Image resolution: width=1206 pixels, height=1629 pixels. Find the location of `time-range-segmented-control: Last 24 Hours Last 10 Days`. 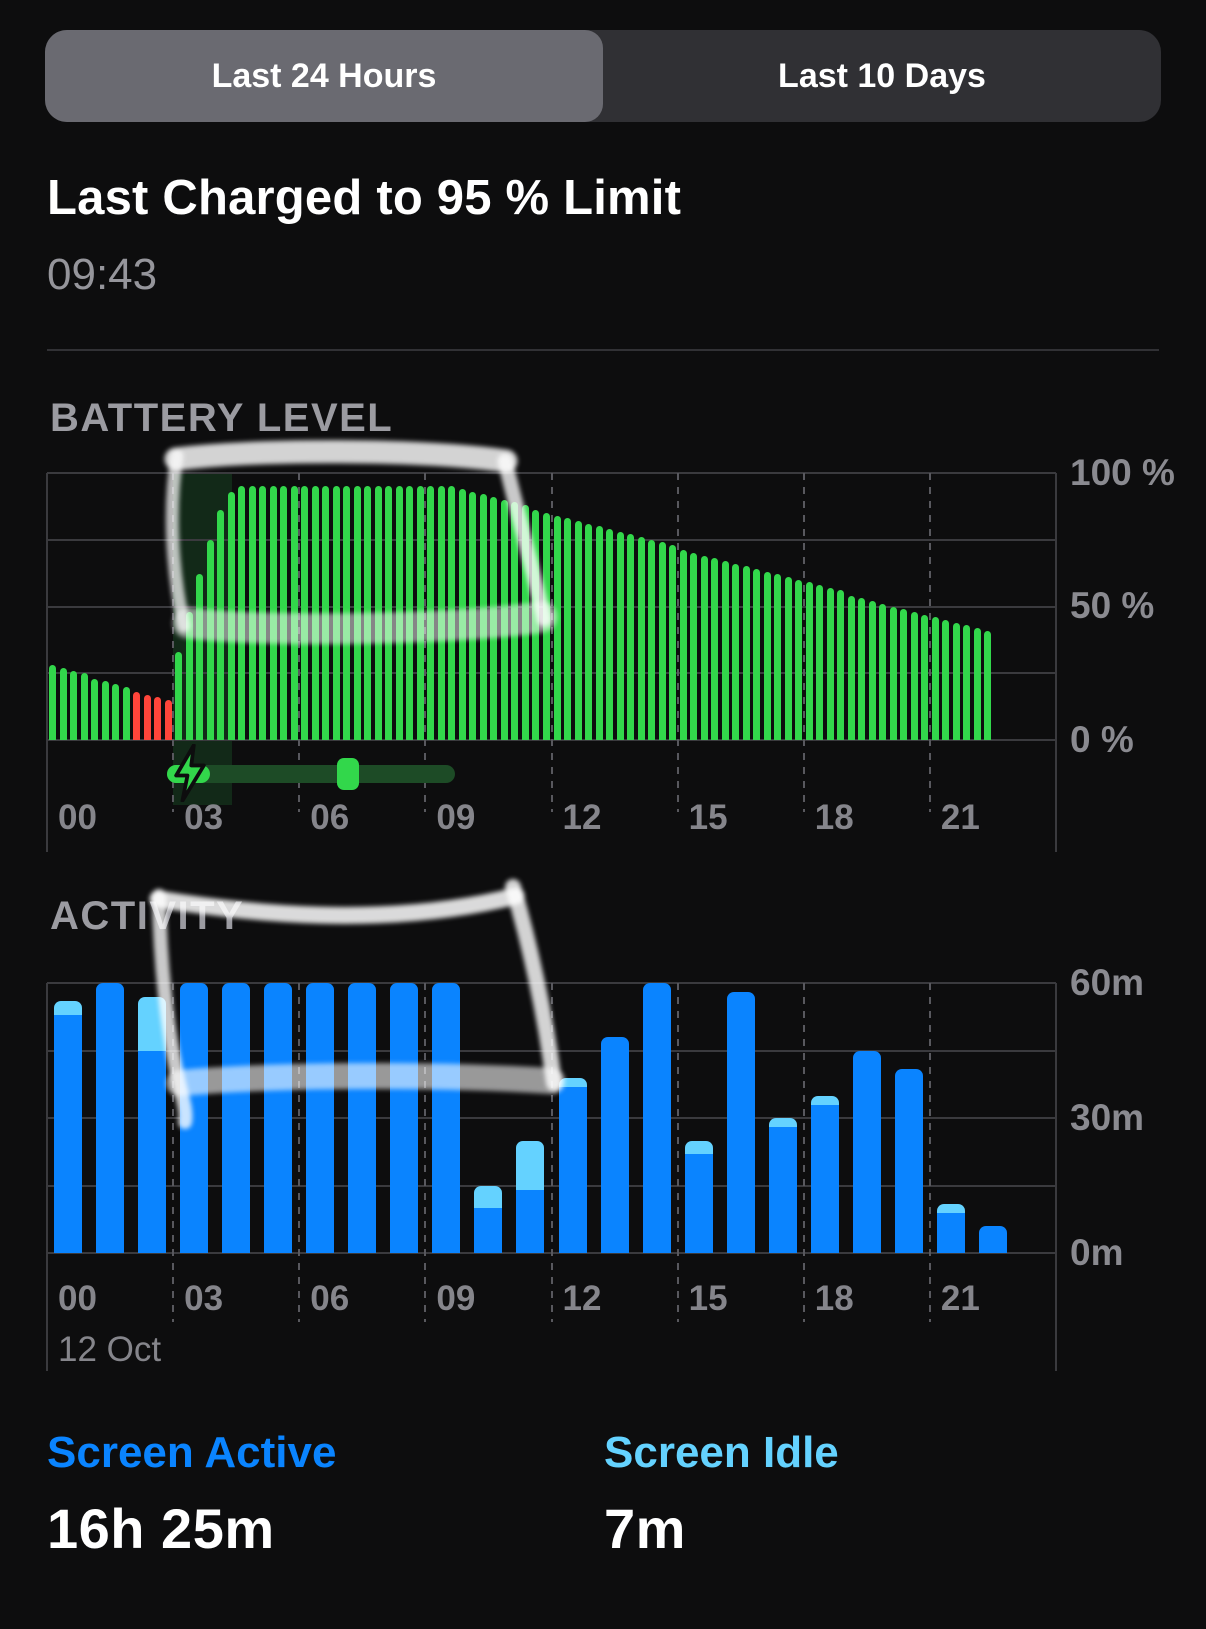

time-range-segmented-control: Last 24 Hours Last 10 Days is located at coordinates (603, 76).